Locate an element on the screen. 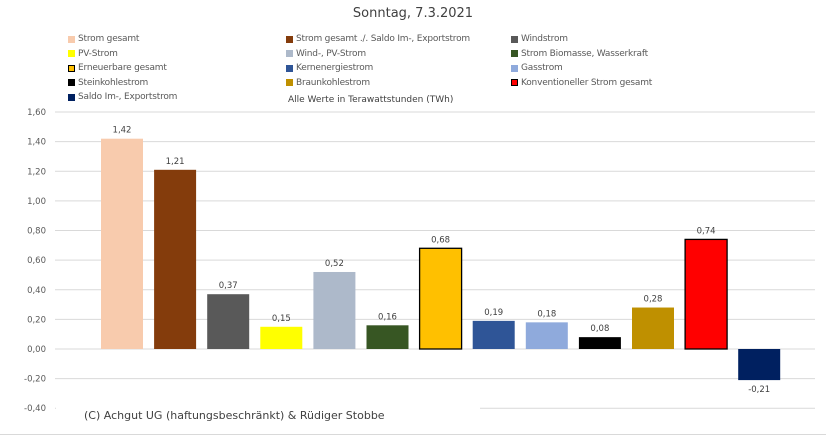 The height and width of the screenshot is (436, 826). legend-item: Wind-, PV-Strom is located at coordinates (326, 54).